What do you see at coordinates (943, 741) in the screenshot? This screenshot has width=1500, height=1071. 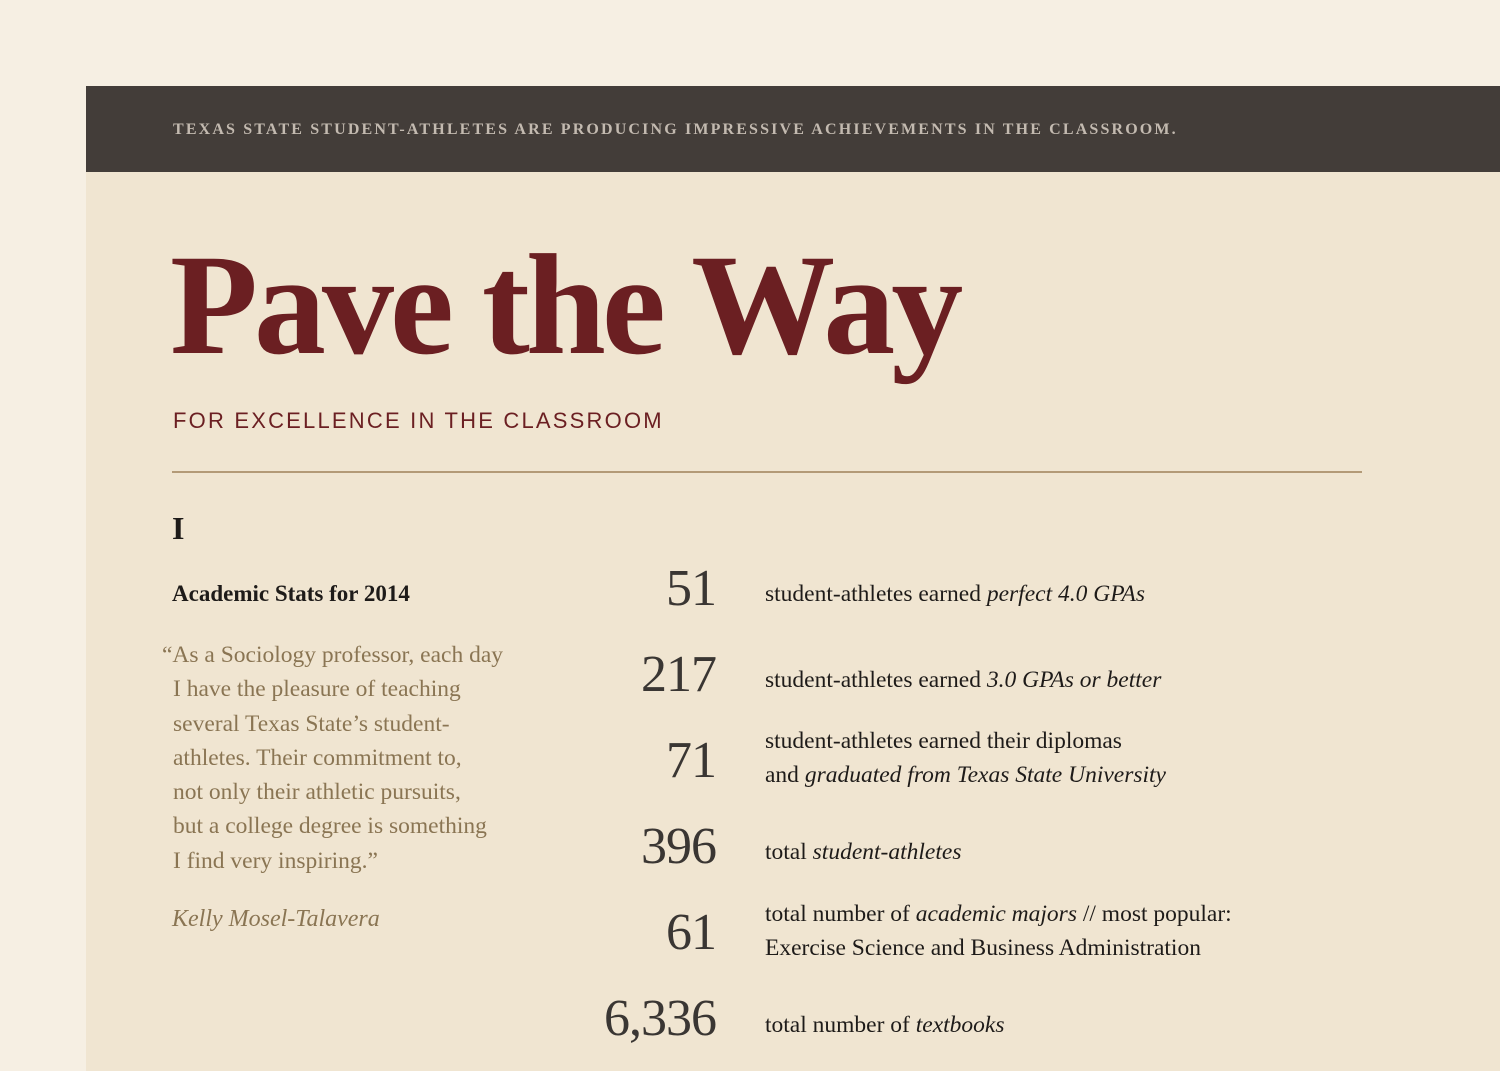 I see `stat-text: student-athletes earned their diplomas` at bounding box center [943, 741].